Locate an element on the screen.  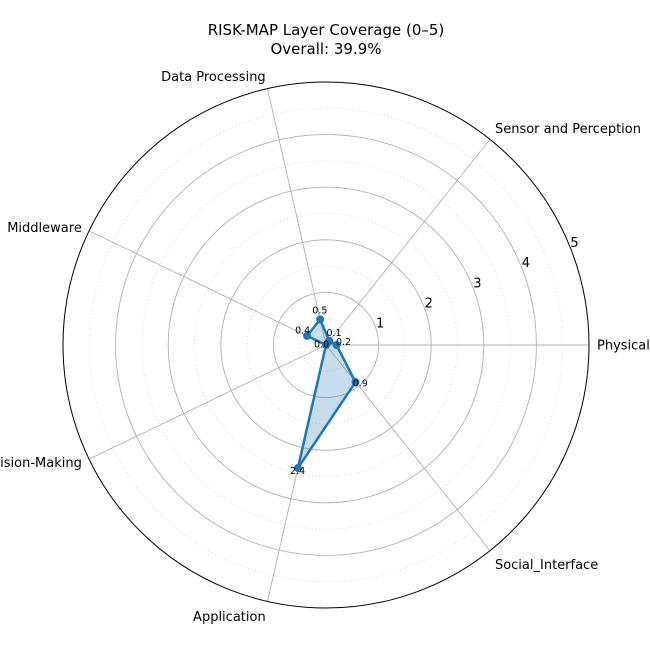
category-label-sensor-and-perception: Sensor and Perception is located at coordinates (568, 129).